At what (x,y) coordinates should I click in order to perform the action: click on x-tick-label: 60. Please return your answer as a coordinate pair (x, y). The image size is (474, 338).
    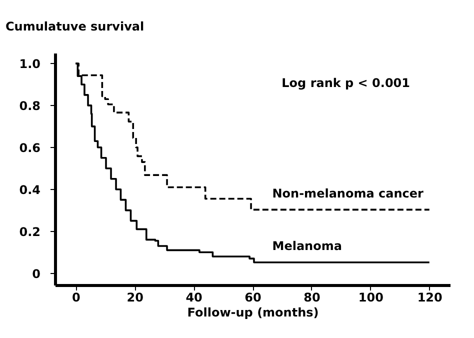
    Looking at the image, I should click on (253, 297).